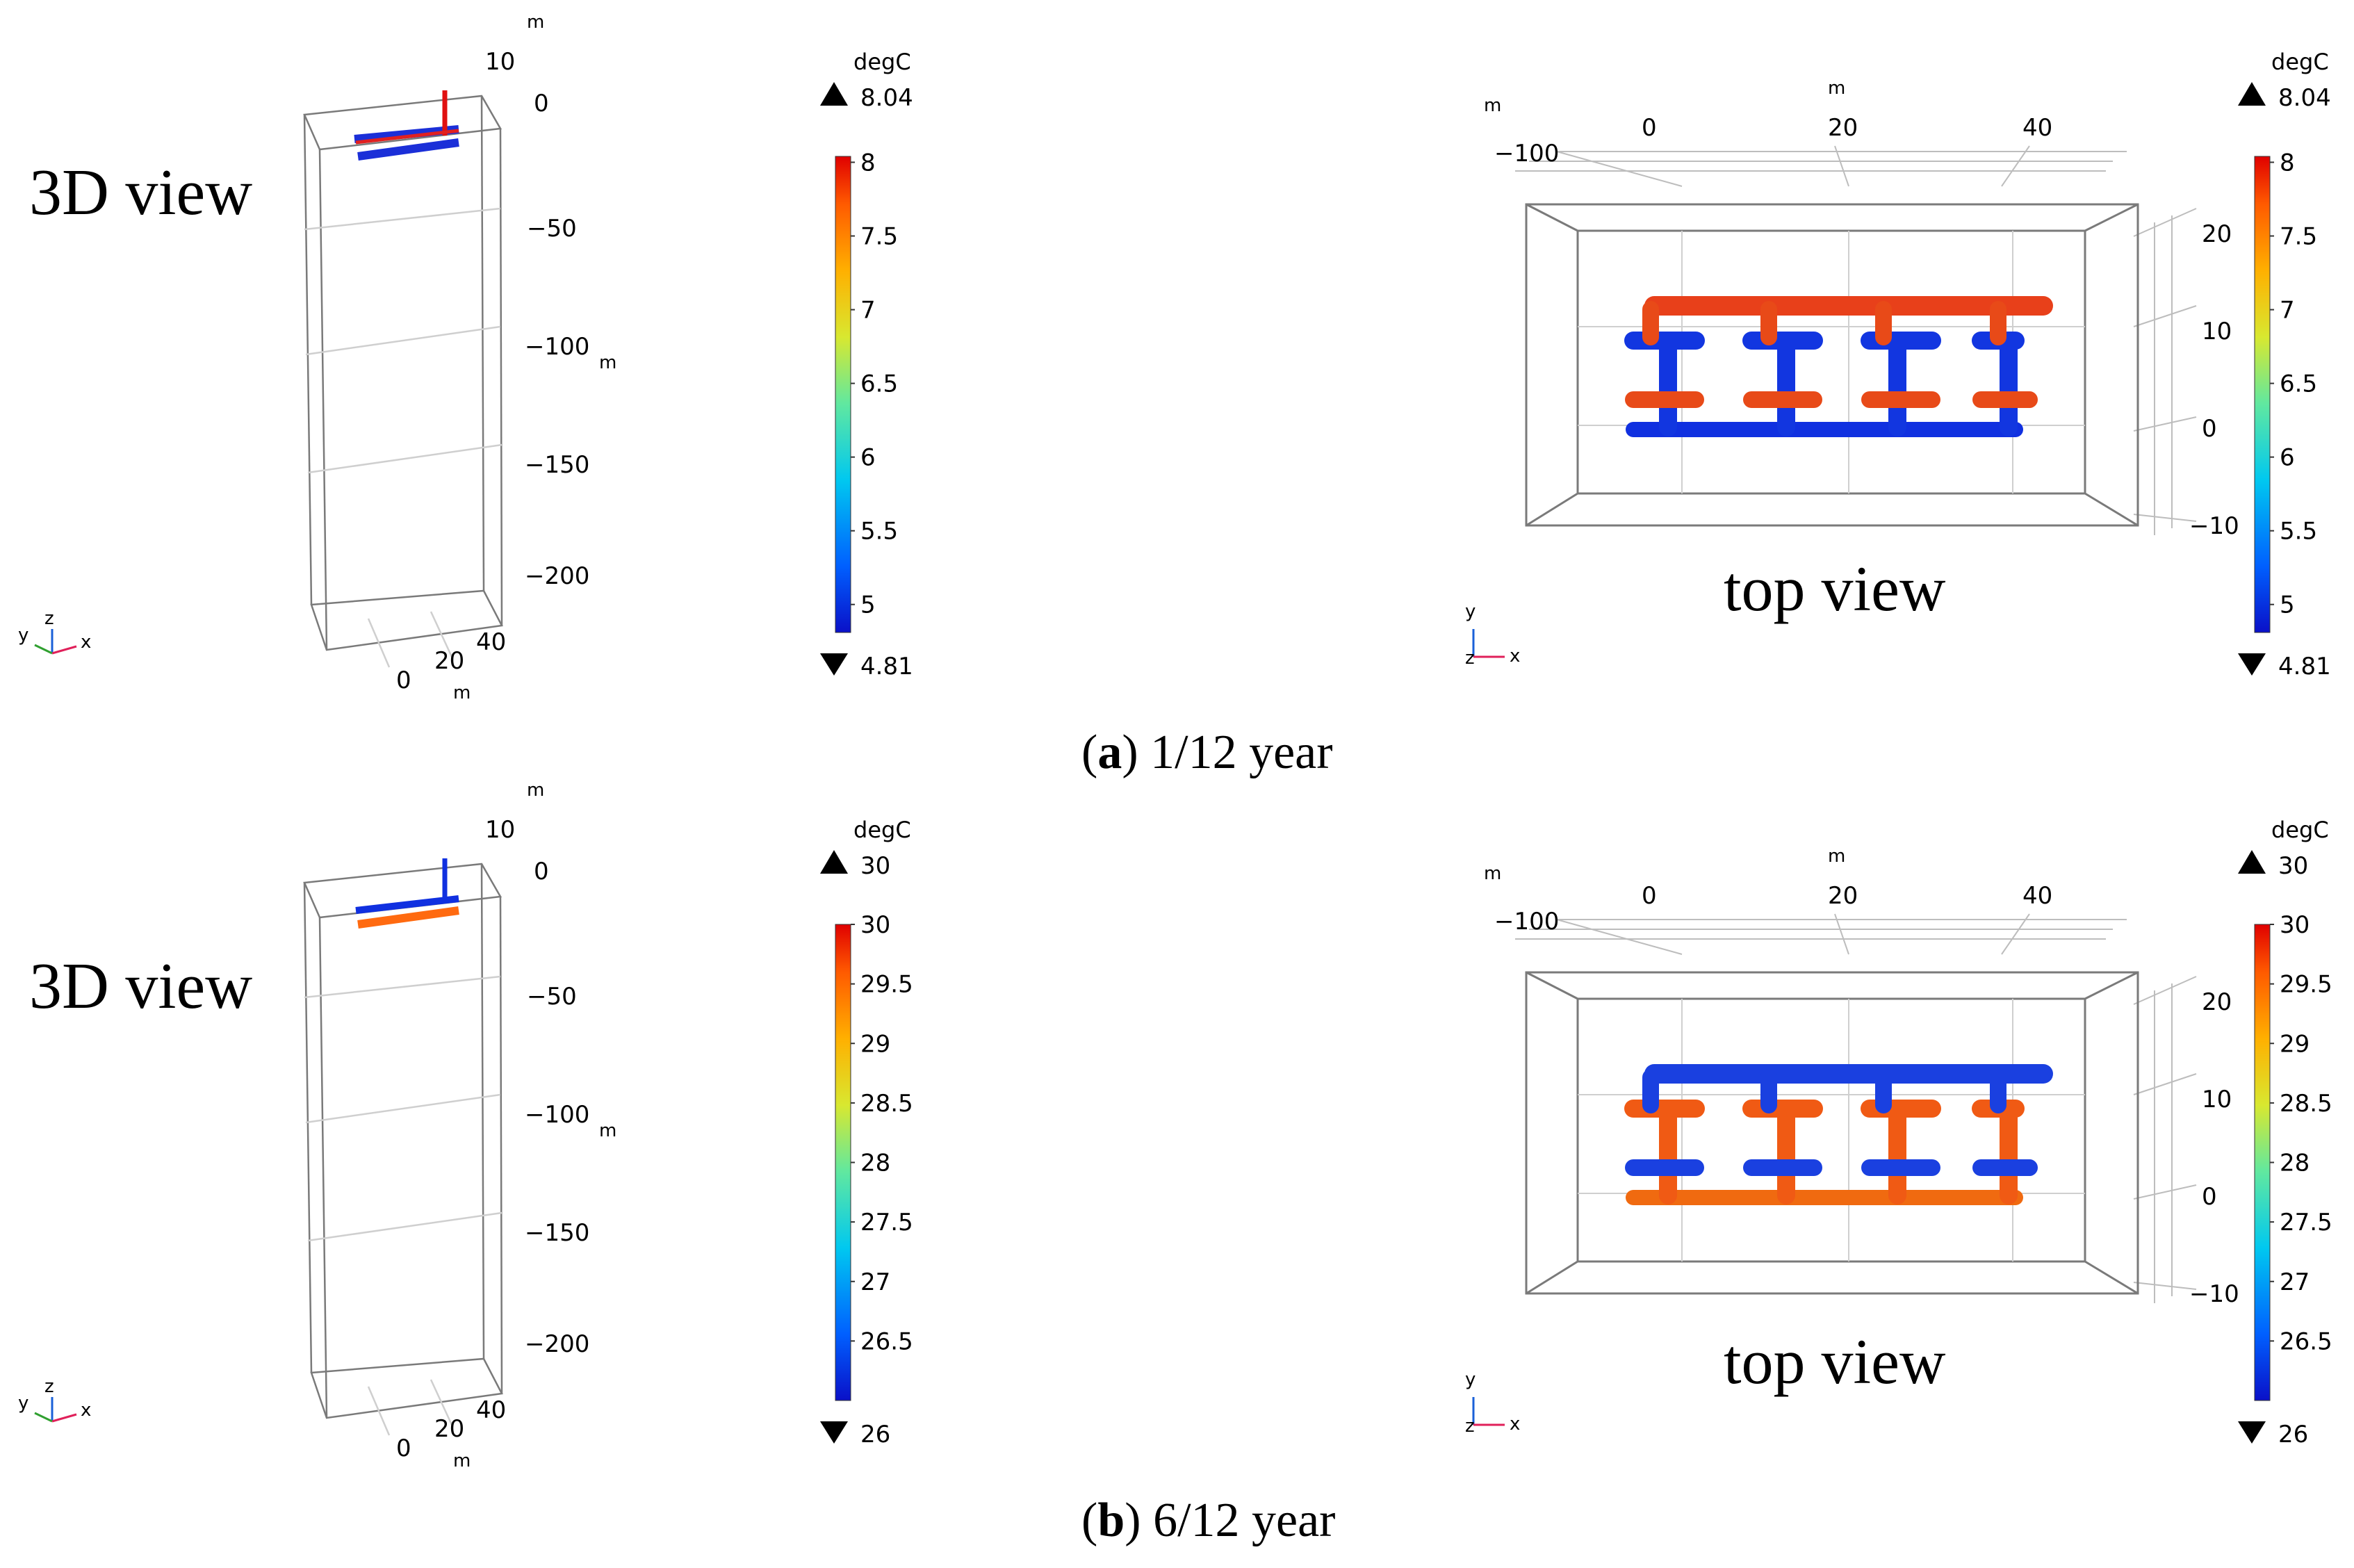  Describe the element at coordinates (403, 381) in the screenshot. I see `box3d` at that location.